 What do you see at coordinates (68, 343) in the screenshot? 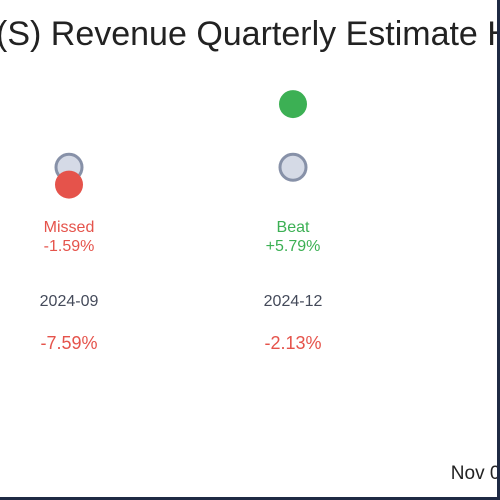
I see `change-label: -7.59%` at bounding box center [68, 343].